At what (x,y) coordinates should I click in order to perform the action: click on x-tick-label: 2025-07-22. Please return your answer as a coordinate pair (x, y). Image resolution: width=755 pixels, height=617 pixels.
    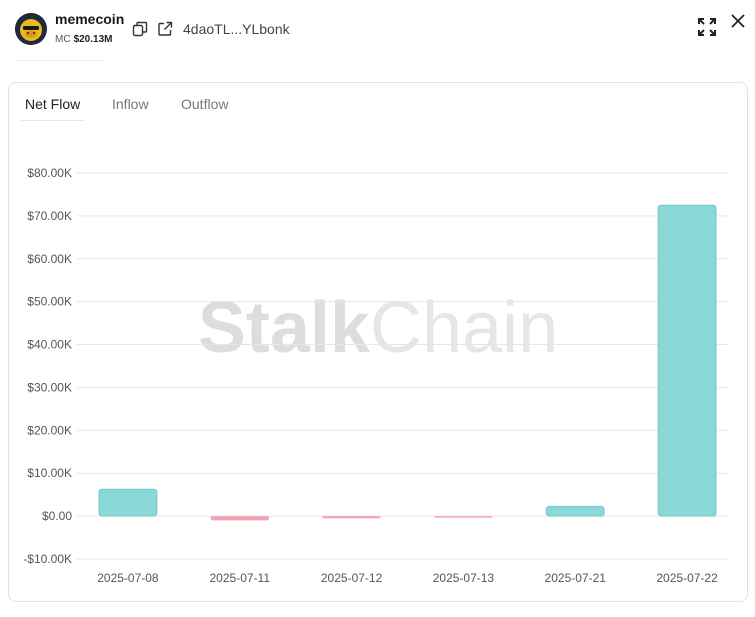
    Looking at the image, I should click on (687, 578).